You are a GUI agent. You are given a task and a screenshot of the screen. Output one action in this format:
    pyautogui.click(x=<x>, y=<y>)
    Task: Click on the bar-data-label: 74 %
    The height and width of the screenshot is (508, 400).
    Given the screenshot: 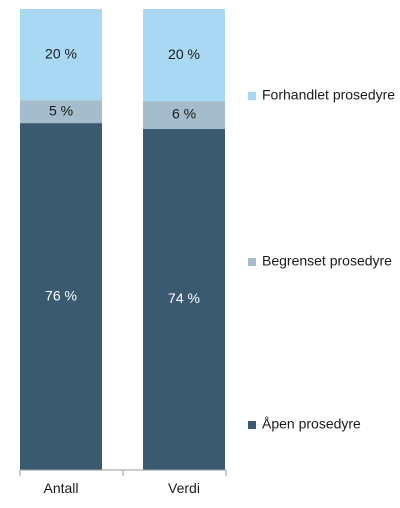 What is the action you would take?
    pyautogui.click(x=184, y=298)
    